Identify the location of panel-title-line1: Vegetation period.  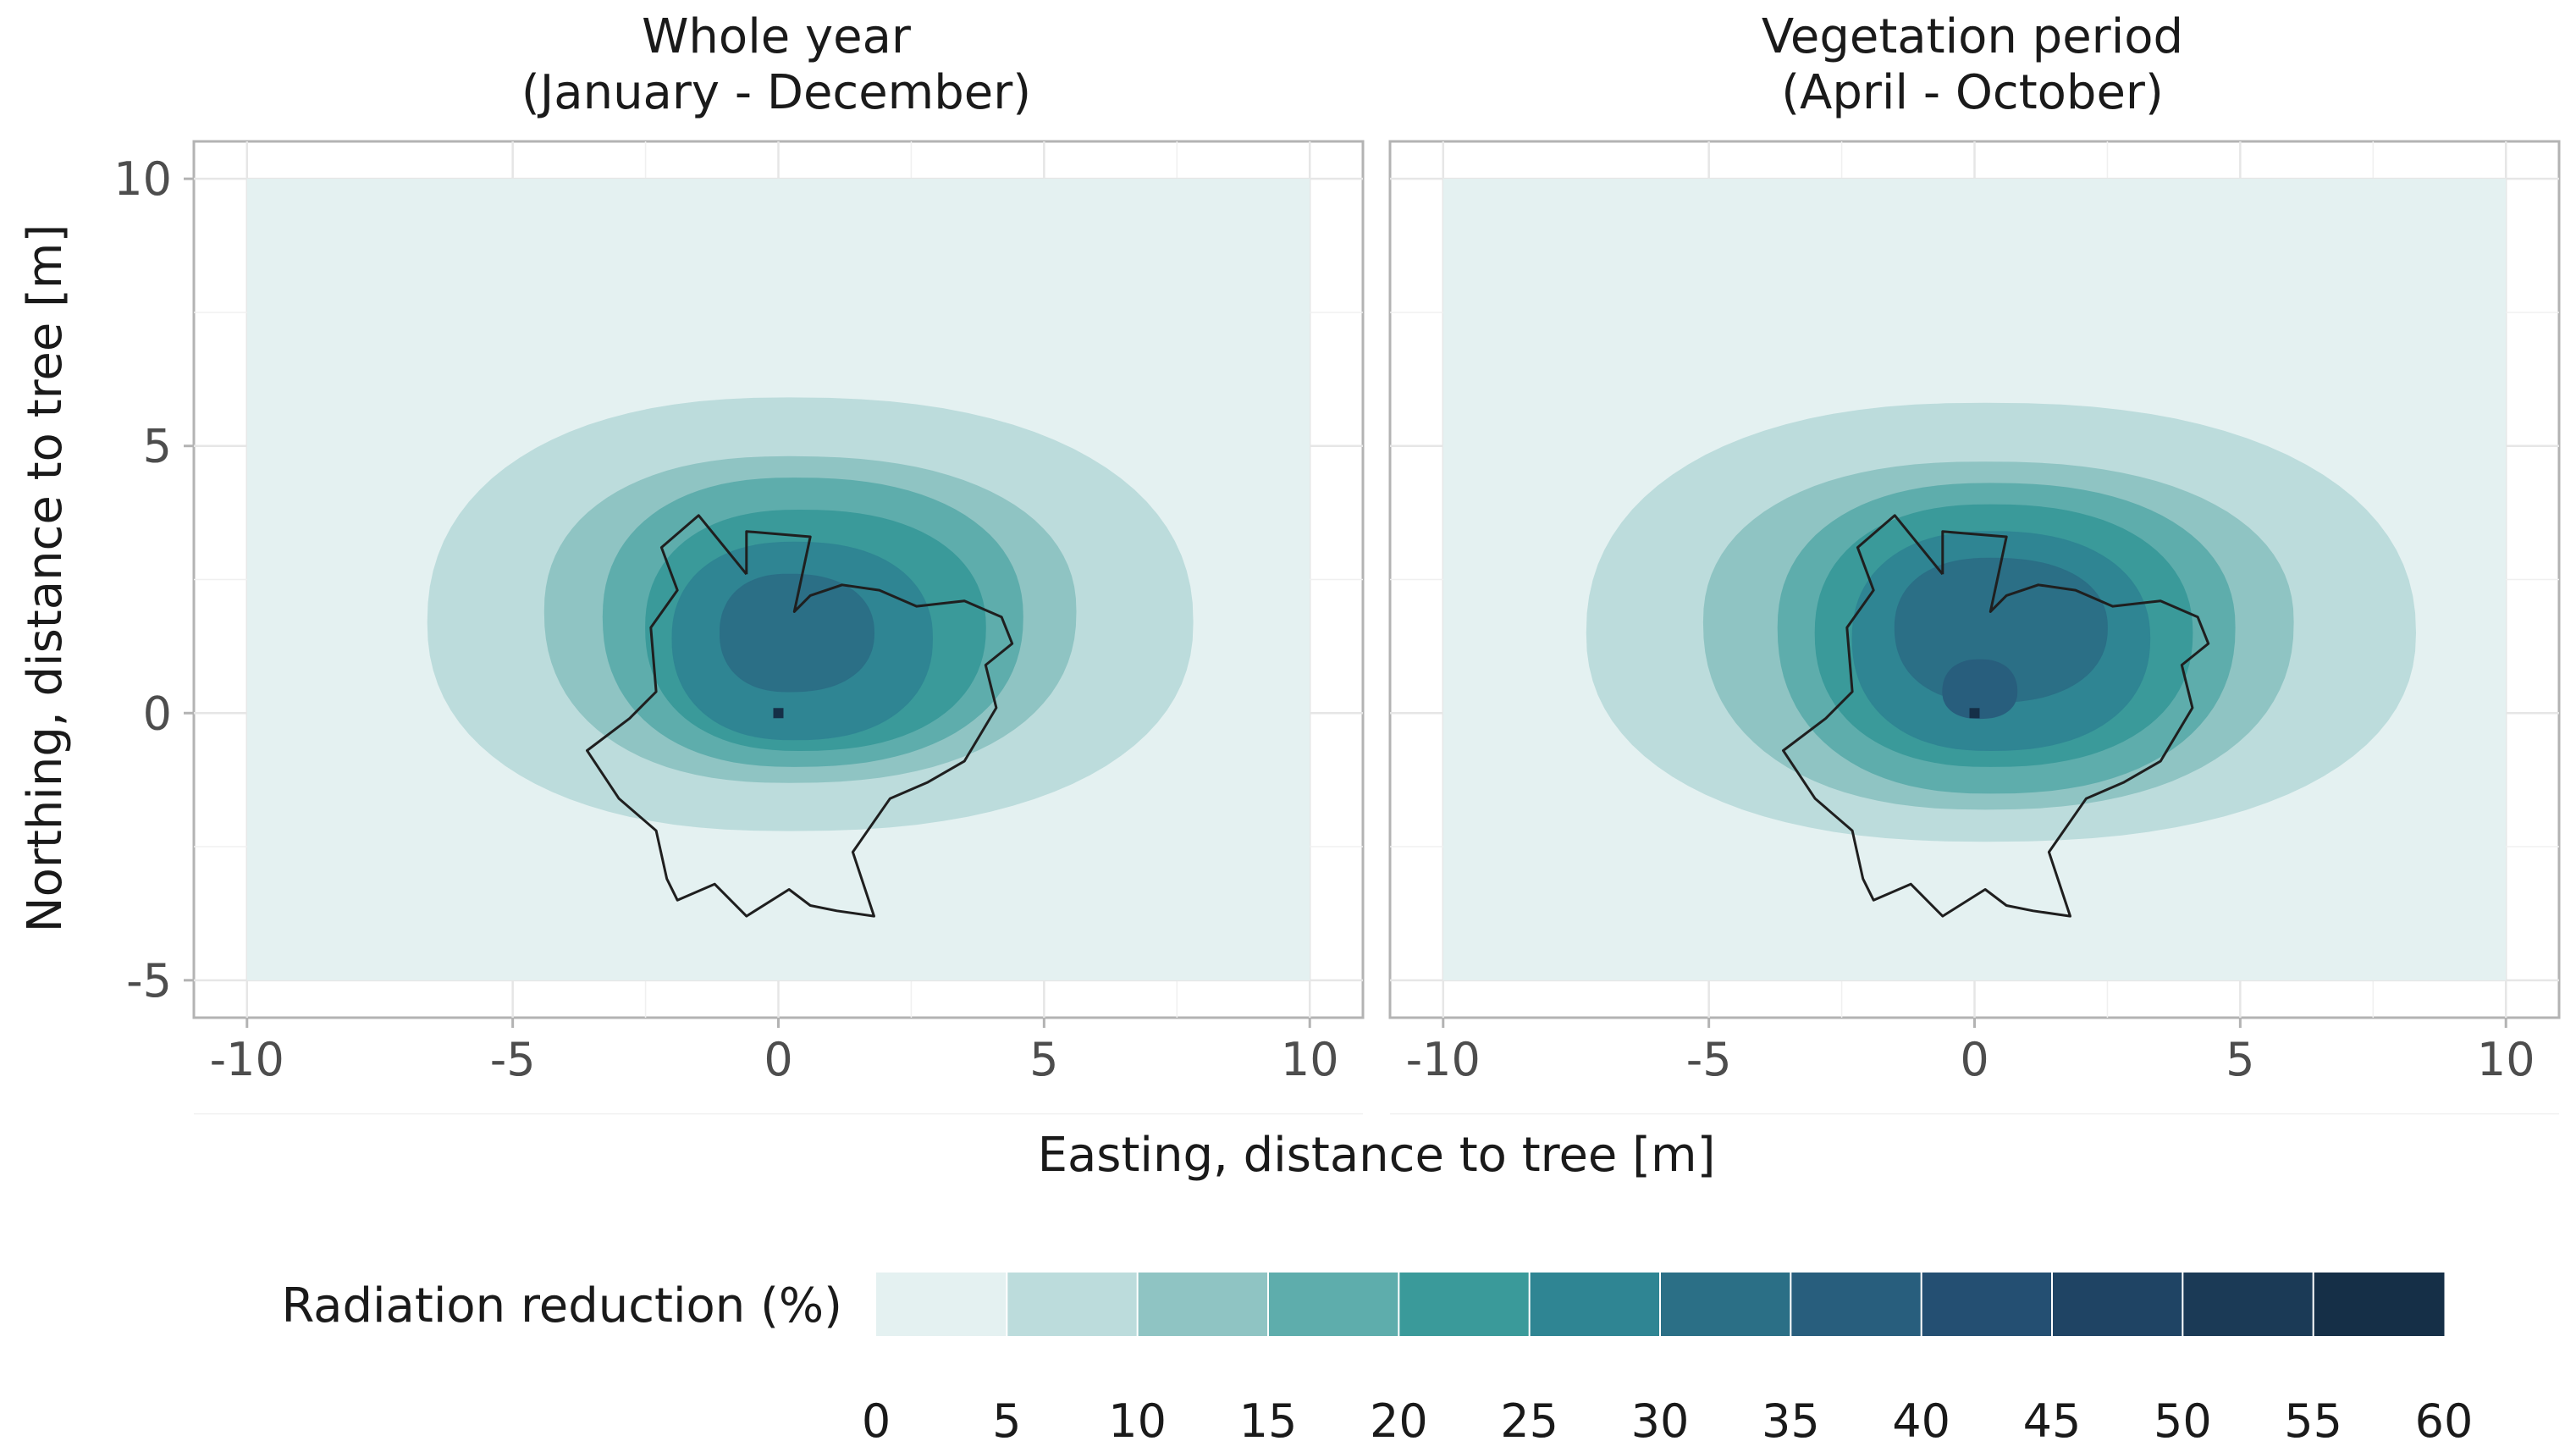
(1973, 36).